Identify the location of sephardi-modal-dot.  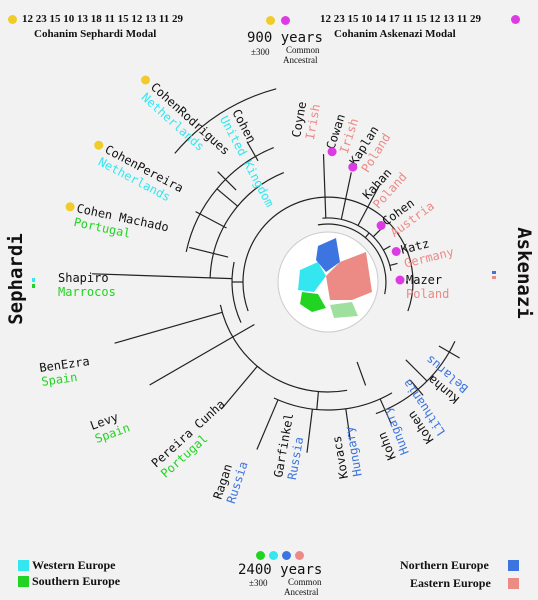
(12, 19).